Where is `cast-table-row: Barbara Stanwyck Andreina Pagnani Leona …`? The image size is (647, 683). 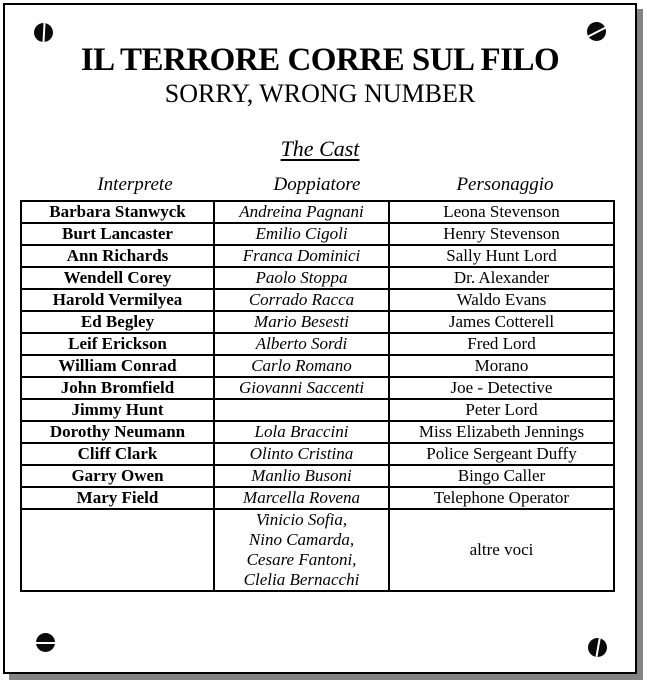
cast-table-row: Barbara Stanwyck Andreina Pagnani Leona … is located at coordinates (317, 212).